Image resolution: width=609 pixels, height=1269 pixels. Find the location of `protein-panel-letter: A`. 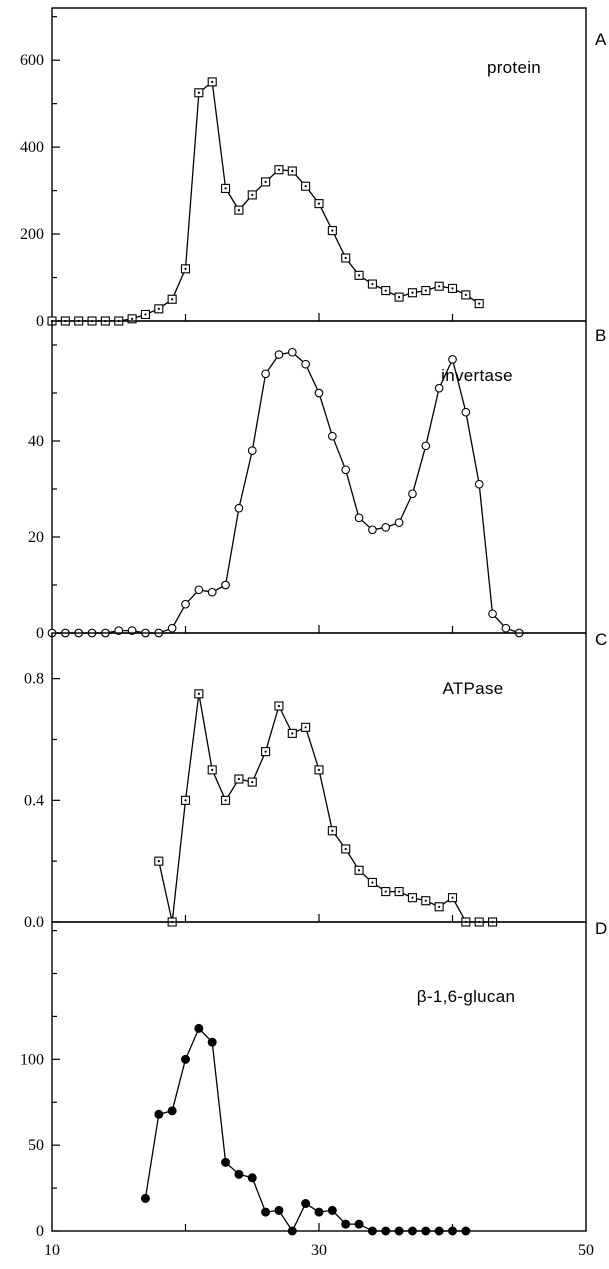

protein-panel-letter: A is located at coordinates (601, 39).